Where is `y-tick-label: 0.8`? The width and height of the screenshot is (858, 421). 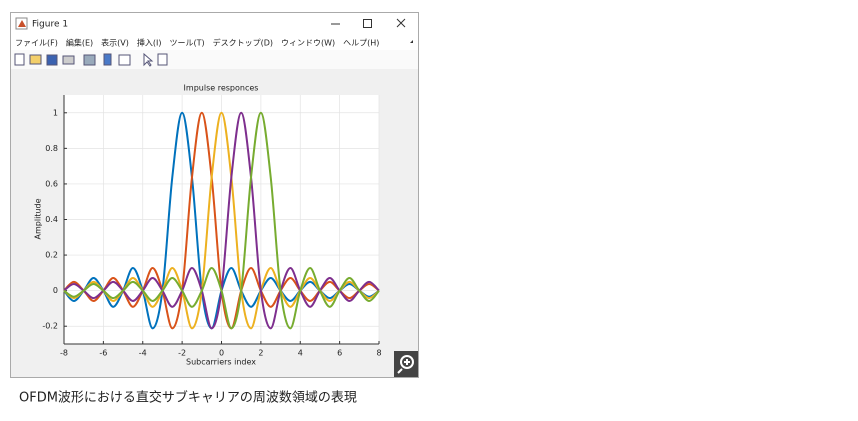 y-tick-label: 0.8 is located at coordinates (51, 148).